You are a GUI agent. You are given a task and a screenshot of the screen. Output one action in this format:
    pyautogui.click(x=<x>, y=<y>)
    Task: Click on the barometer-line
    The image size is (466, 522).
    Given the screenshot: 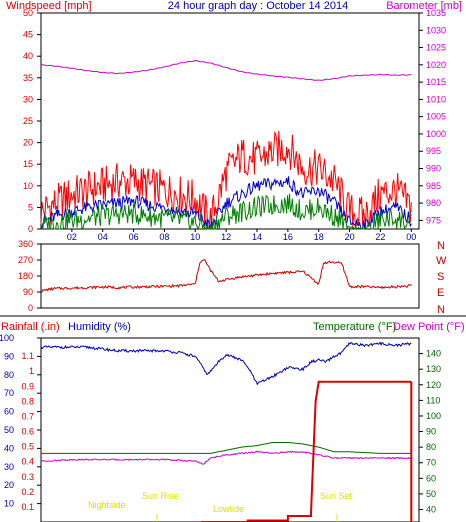 What is the action you would take?
    pyautogui.click(x=226, y=70)
    